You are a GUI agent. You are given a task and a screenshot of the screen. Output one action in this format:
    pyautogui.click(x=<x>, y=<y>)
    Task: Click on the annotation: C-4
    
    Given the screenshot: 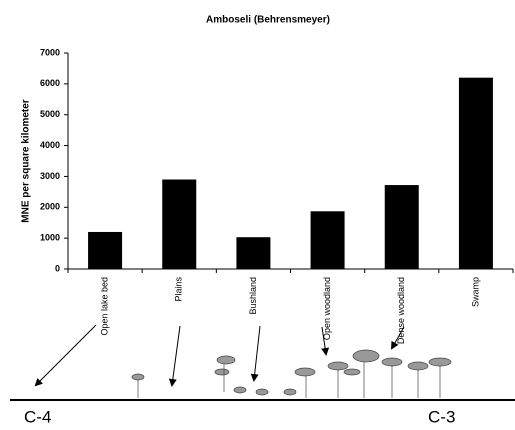 What is the action you would take?
    pyautogui.click(x=37, y=416)
    